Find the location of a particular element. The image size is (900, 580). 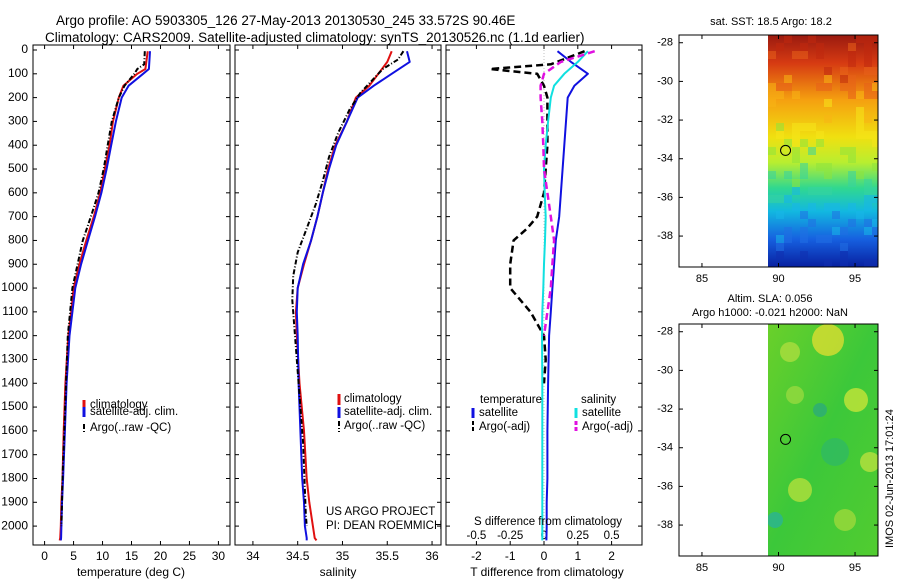

sst-field-texture is located at coordinates (823, 151).